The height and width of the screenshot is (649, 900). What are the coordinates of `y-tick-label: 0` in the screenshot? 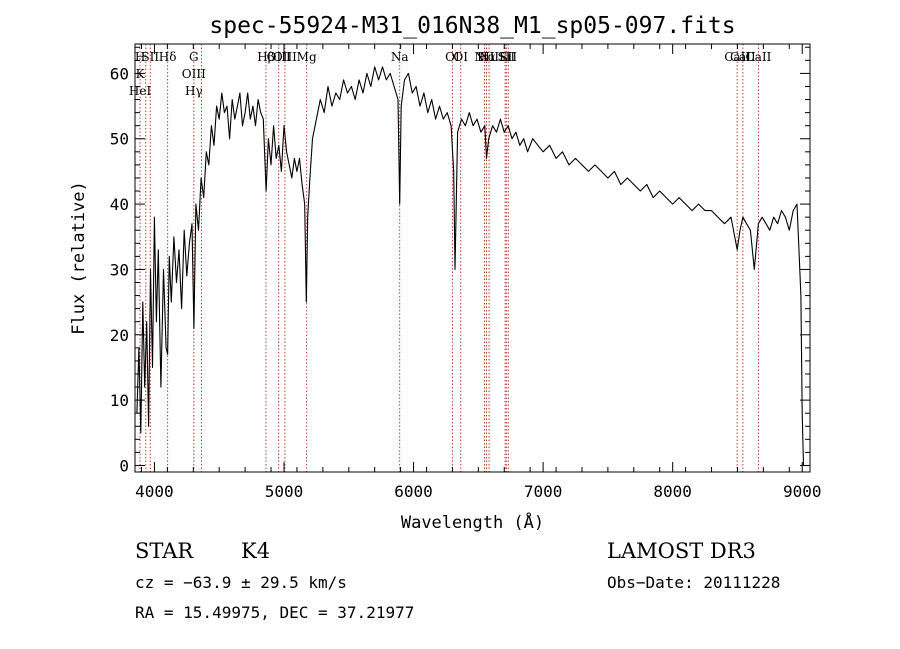 It's located at (124, 465).